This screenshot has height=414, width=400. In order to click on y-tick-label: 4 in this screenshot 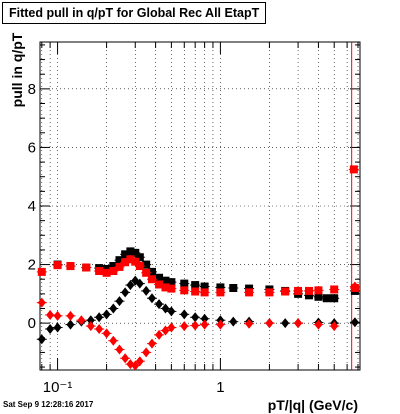, I will do `click(32, 206)`.